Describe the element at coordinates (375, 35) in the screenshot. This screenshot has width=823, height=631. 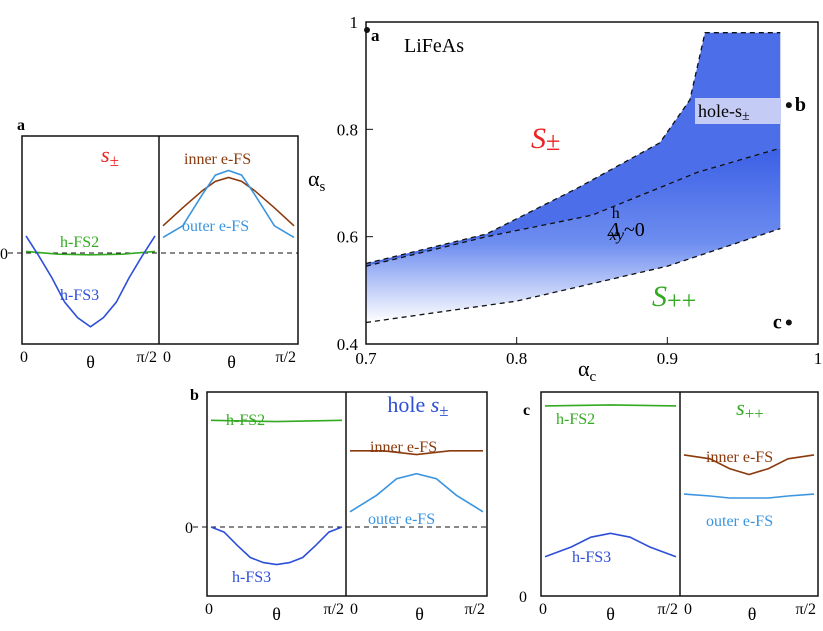
I see `main-panel-label: a` at that location.